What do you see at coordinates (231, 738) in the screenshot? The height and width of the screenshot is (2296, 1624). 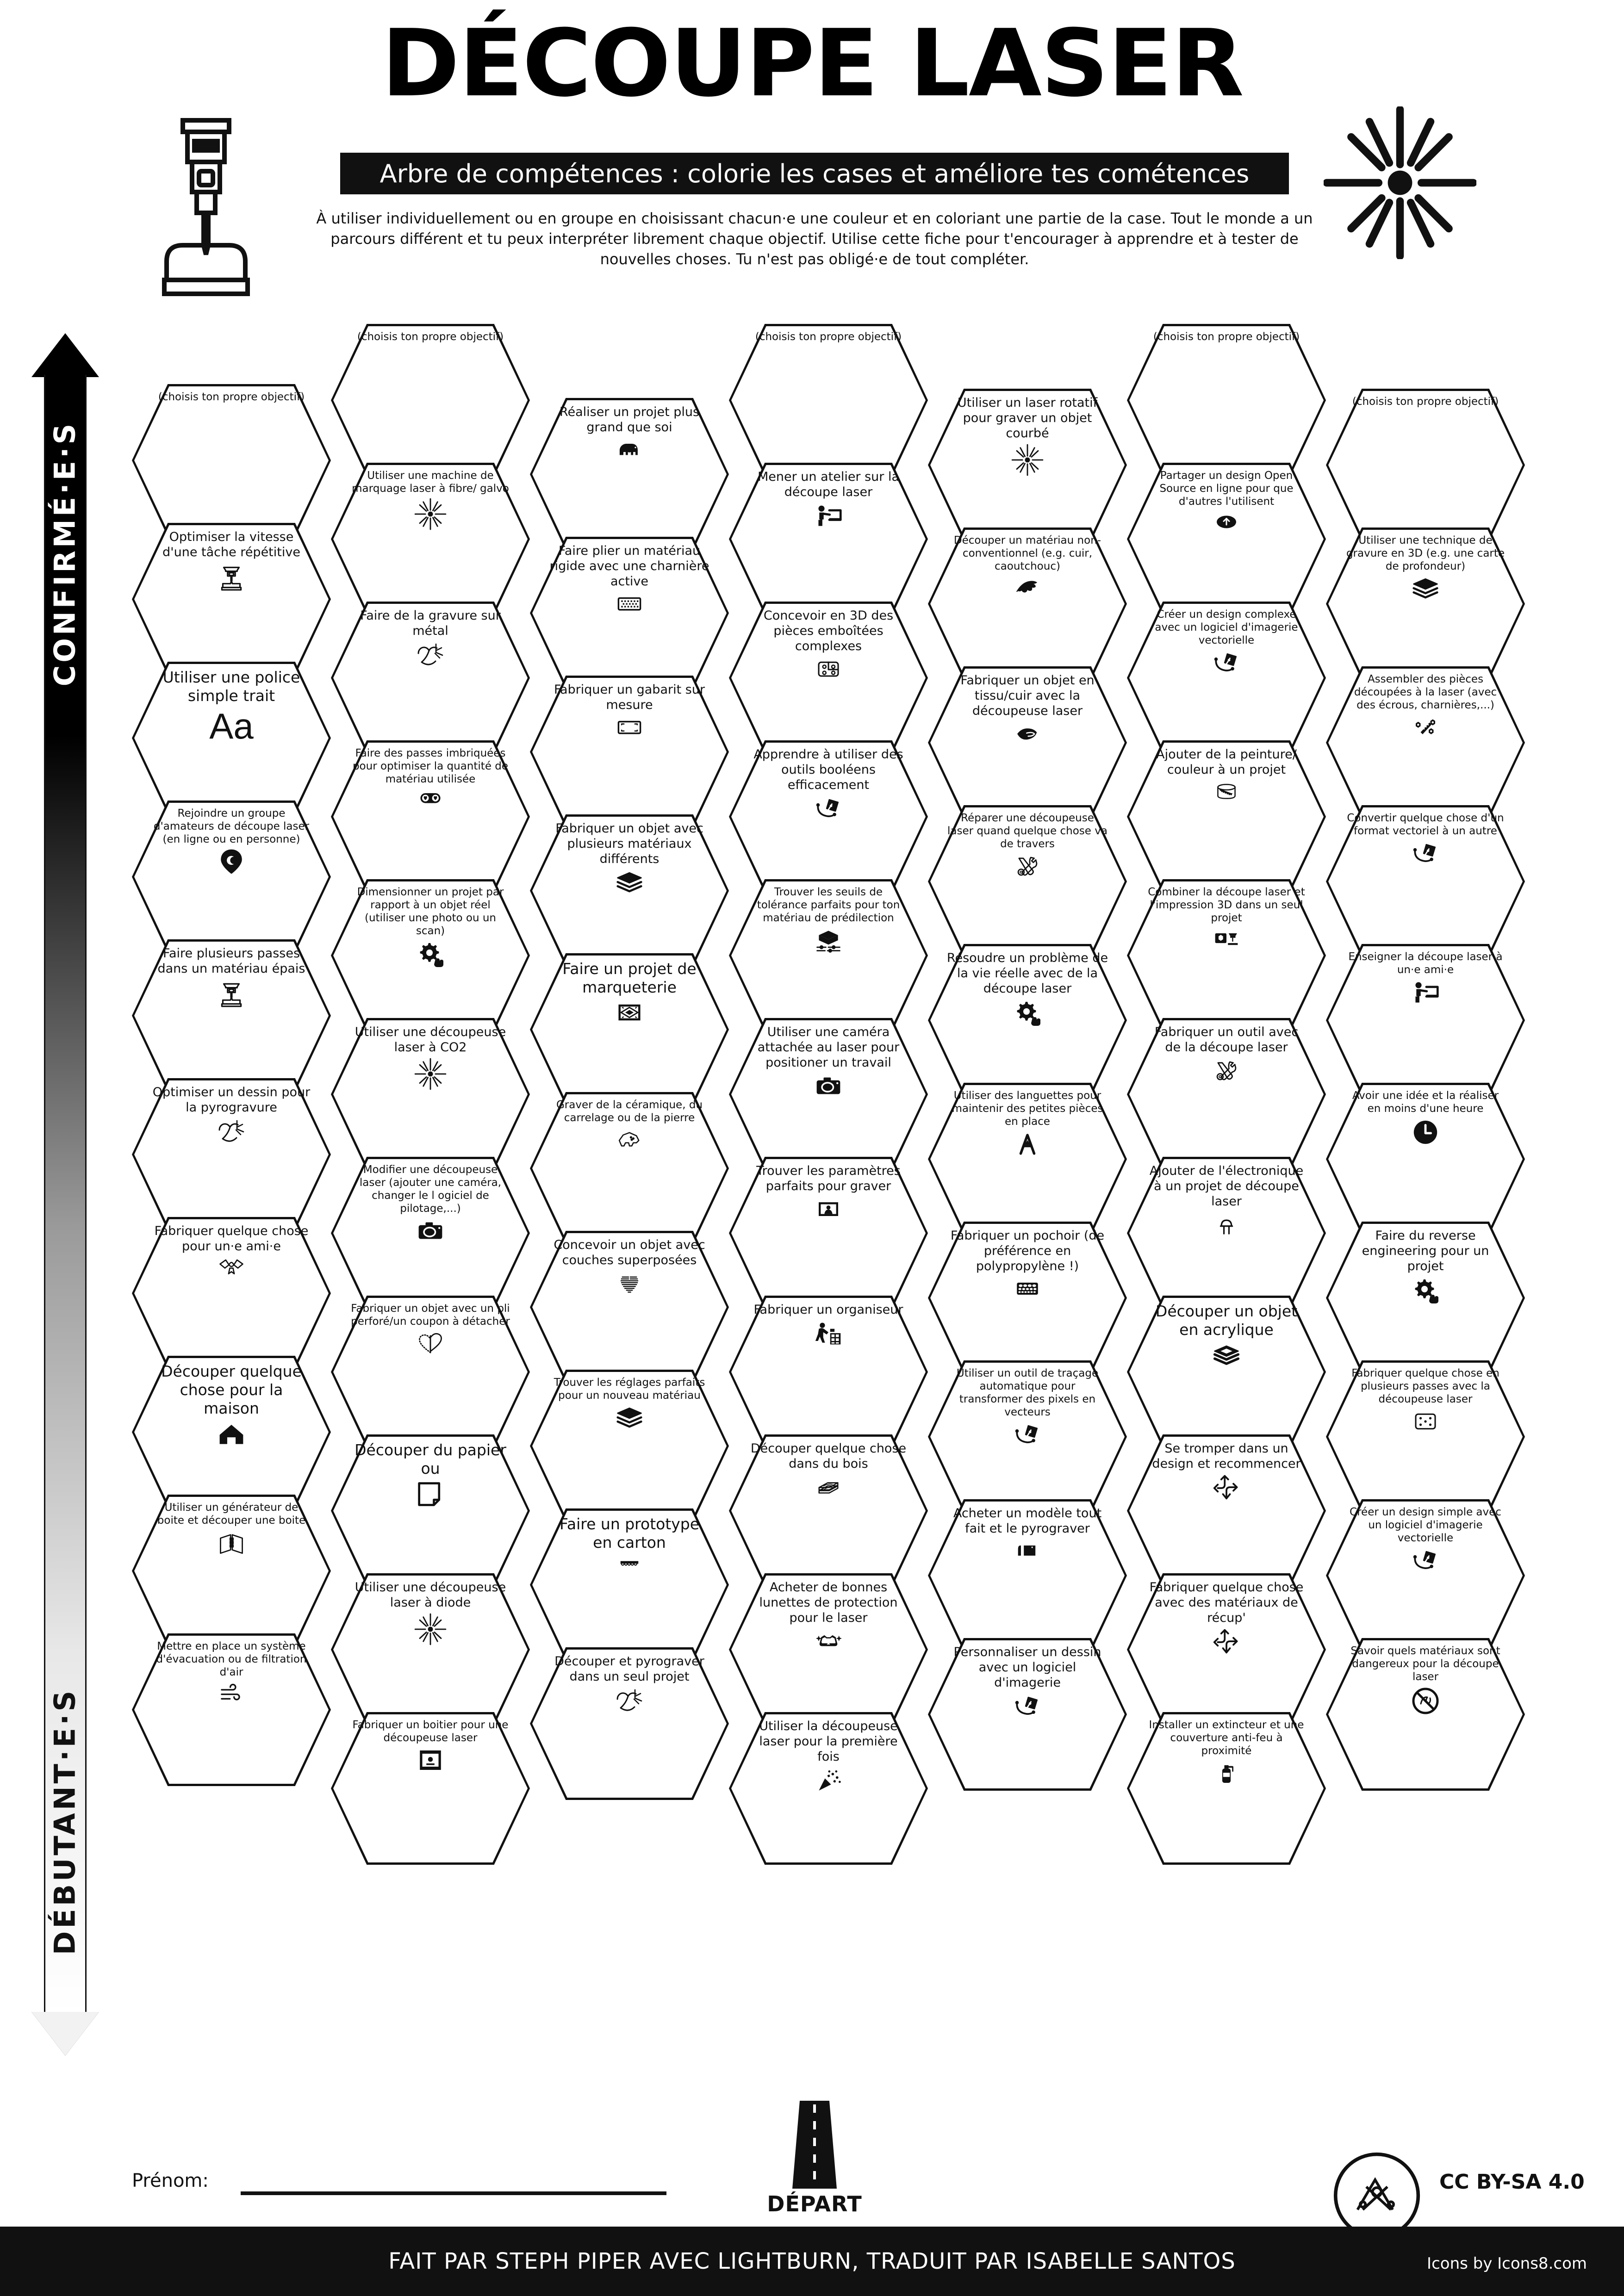 I see `skill-hex: Utiliser une police simple trait Aa` at bounding box center [231, 738].